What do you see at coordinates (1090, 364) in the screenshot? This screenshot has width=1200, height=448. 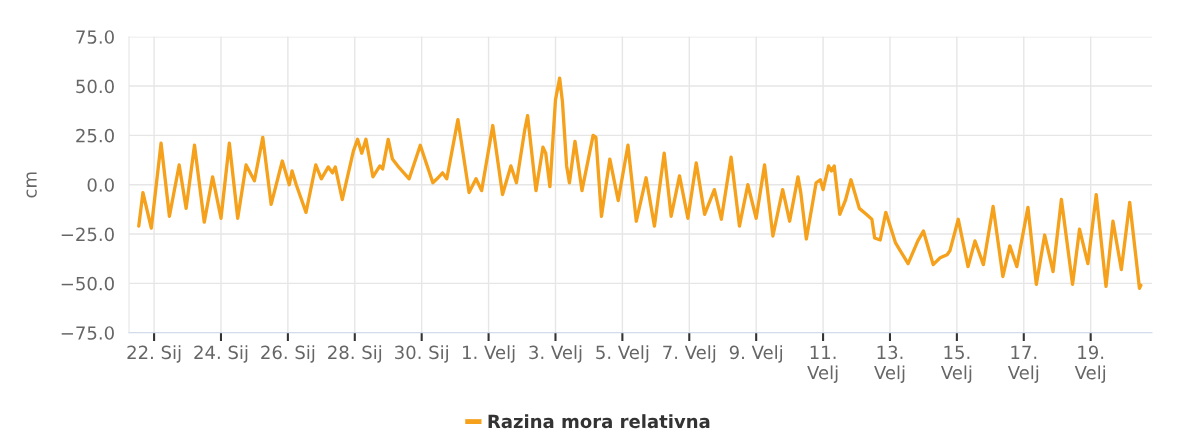 I see `x-tick-label: 19. Velj` at bounding box center [1090, 364].